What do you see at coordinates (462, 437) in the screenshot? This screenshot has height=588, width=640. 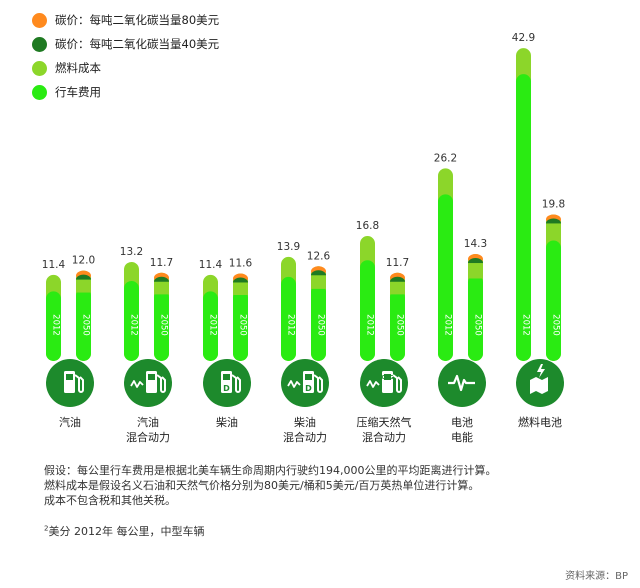 I see `category-sublabel: 电能` at bounding box center [462, 437].